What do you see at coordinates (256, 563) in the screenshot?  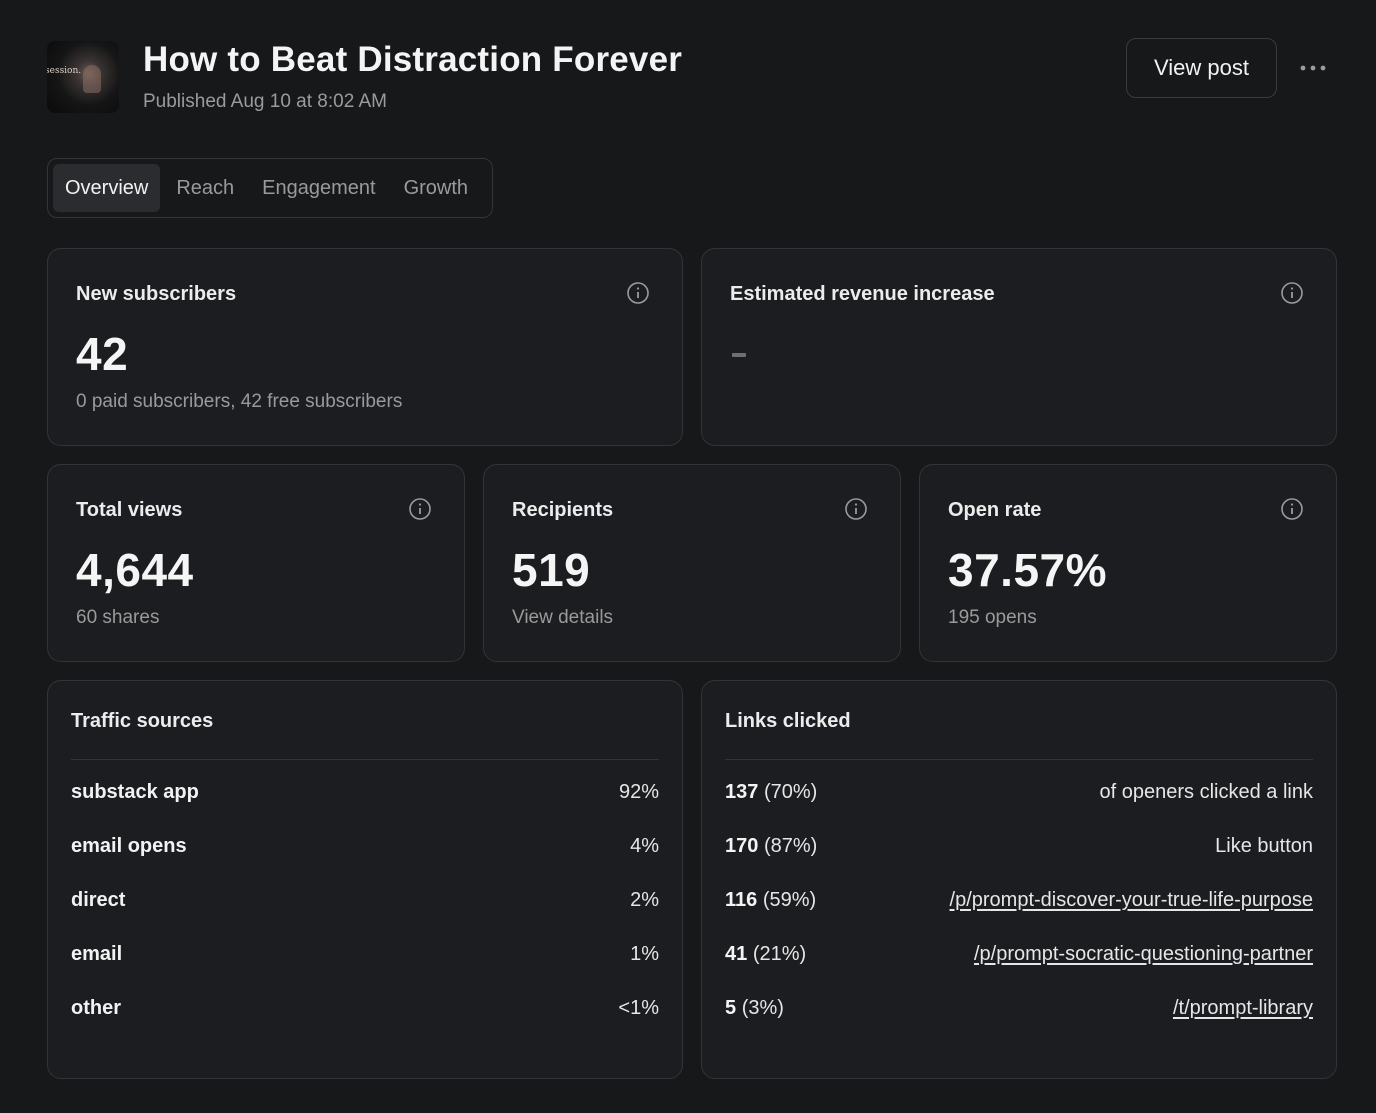 I see `total-views-card: Total views 4,644 60 shares` at bounding box center [256, 563].